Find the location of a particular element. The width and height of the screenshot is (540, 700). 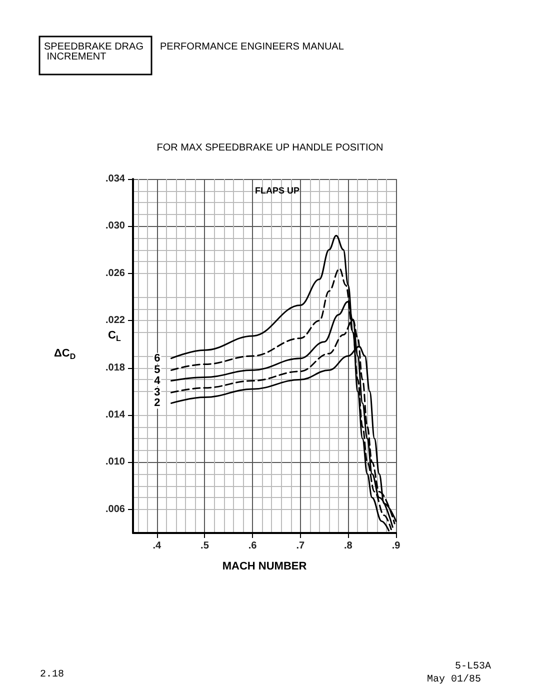

chart-title: FOR MAX SPEEDBRAKE UP HANDLE POSITION is located at coordinates (270, 148).